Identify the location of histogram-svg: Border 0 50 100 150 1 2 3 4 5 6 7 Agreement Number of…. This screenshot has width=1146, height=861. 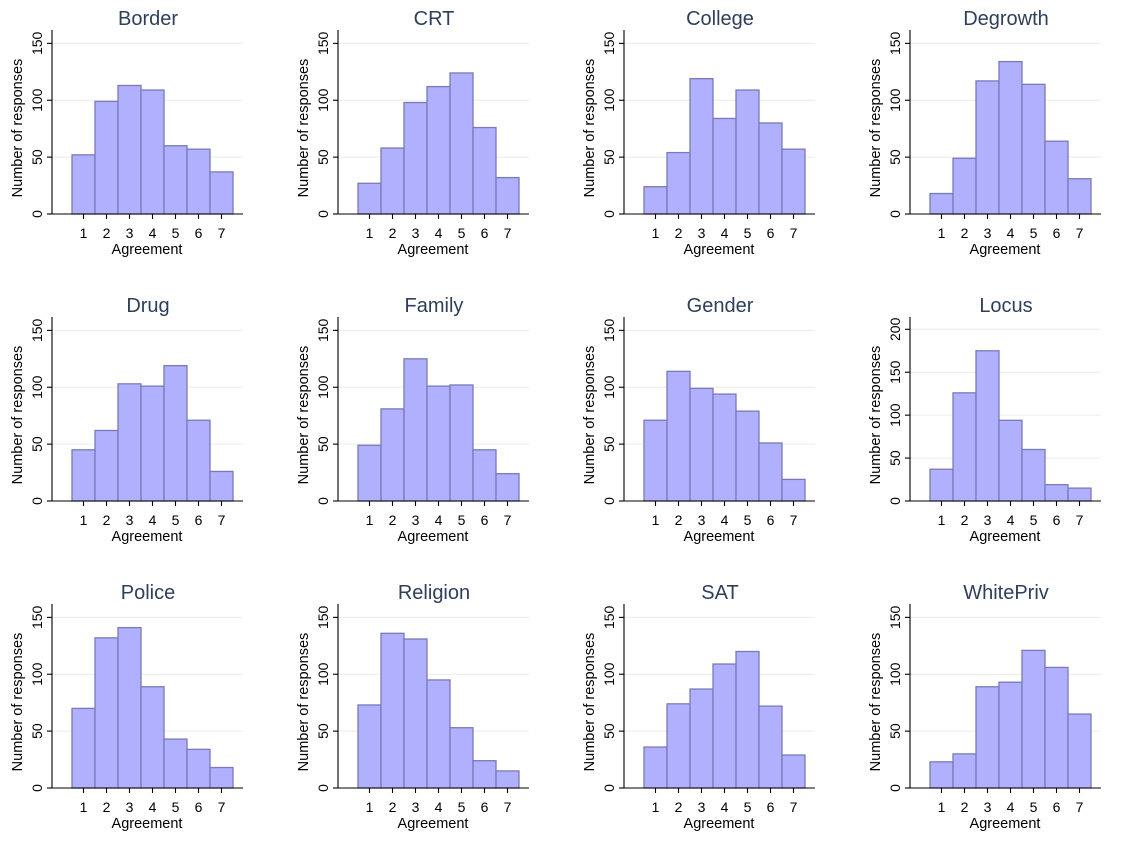
(126, 133).